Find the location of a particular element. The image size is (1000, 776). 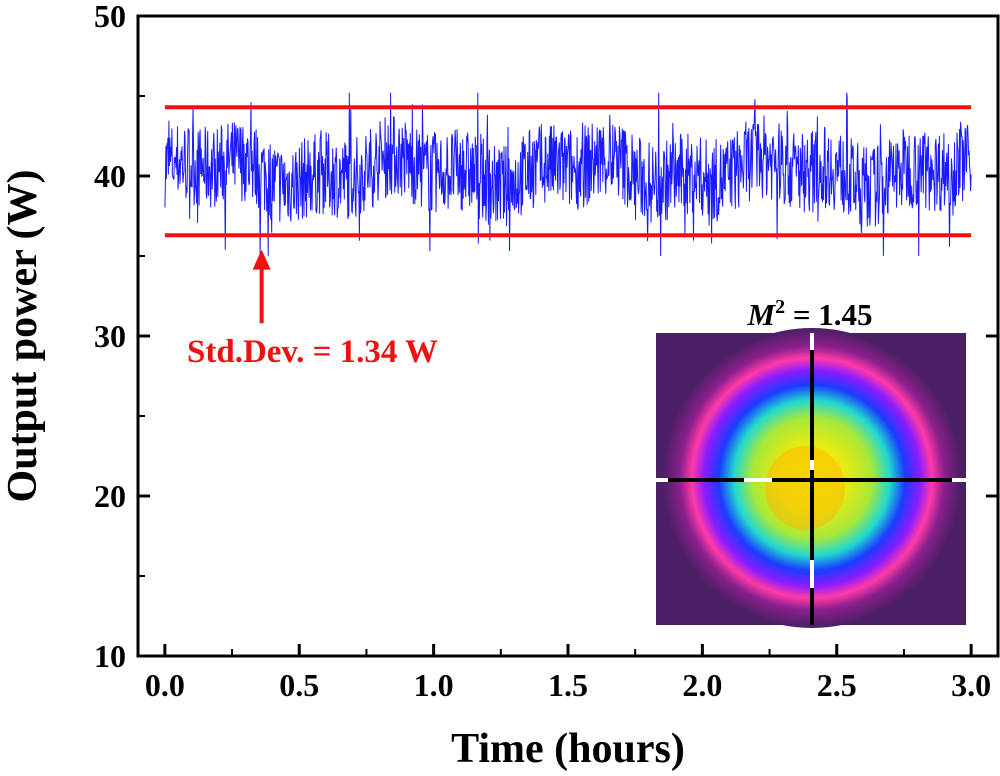

std-dev-arrowhead is located at coordinates (261, 259).